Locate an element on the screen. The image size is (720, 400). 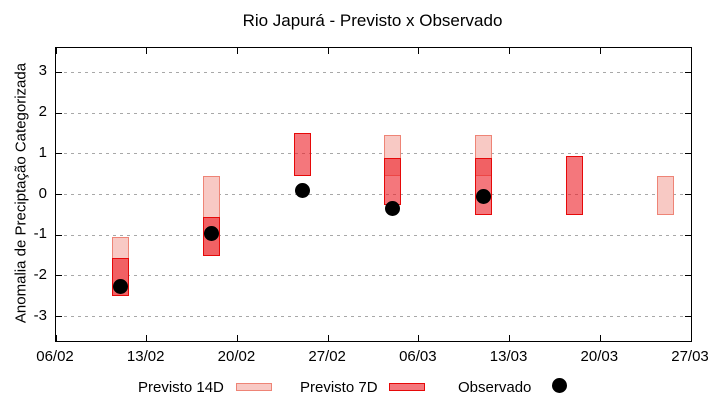
x-tick-label: 13/03 is located at coordinates (508, 356).